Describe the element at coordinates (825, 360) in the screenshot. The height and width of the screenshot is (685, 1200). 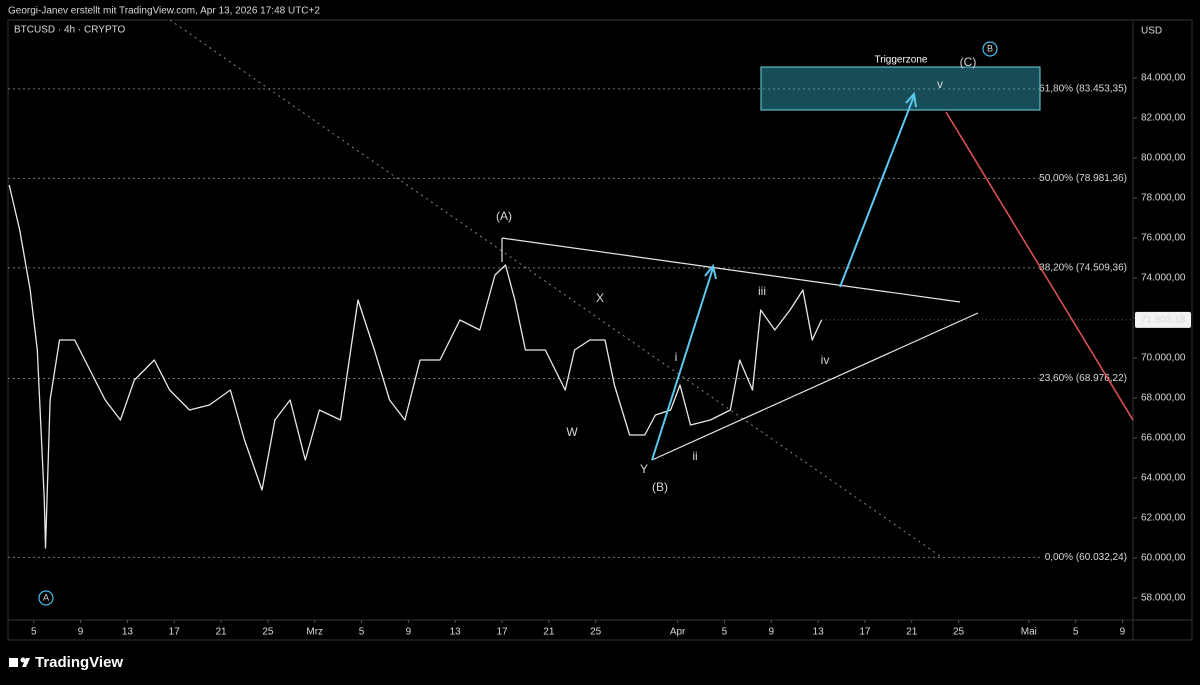
I see `wave-label: iv` at that location.